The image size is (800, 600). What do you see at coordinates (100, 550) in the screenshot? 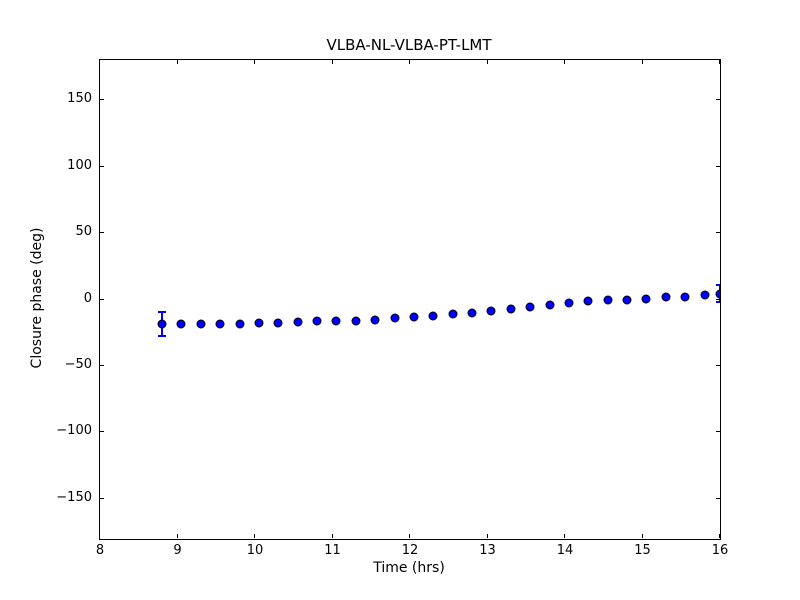
I see `x-tick-label: 8` at bounding box center [100, 550].